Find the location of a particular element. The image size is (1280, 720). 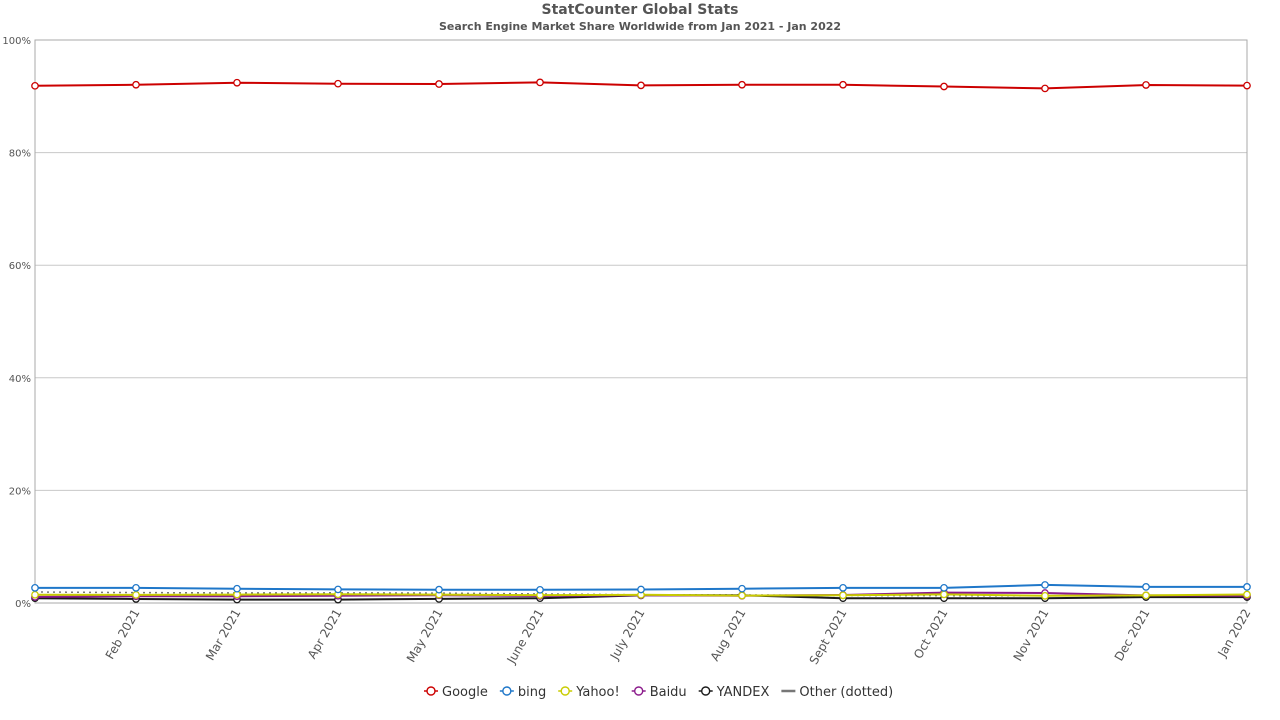

x-tick-label: Dec 2021 is located at coordinates (1132, 635).